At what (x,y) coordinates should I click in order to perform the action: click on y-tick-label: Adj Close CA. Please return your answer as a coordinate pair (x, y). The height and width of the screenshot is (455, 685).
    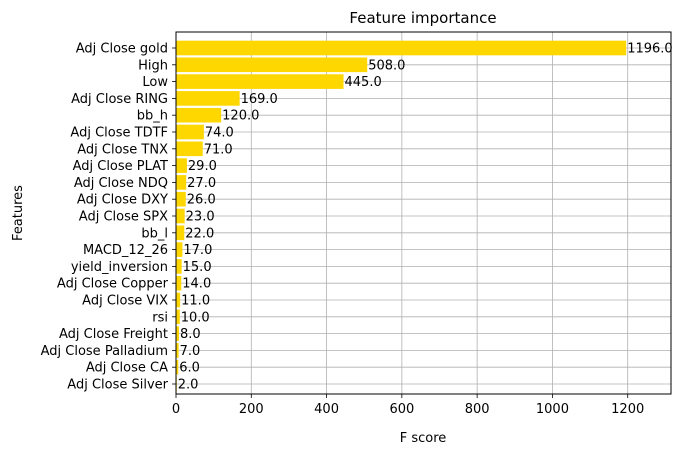
    Looking at the image, I should click on (127, 368).